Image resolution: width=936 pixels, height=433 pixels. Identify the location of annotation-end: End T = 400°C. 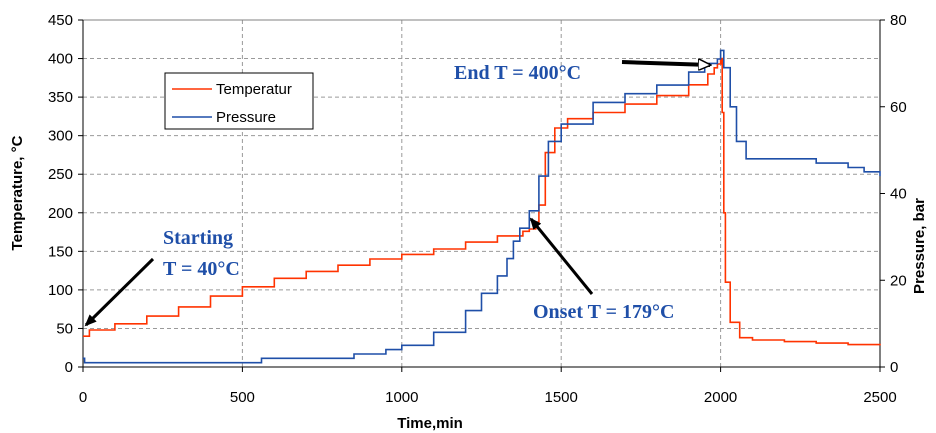
(582, 73).